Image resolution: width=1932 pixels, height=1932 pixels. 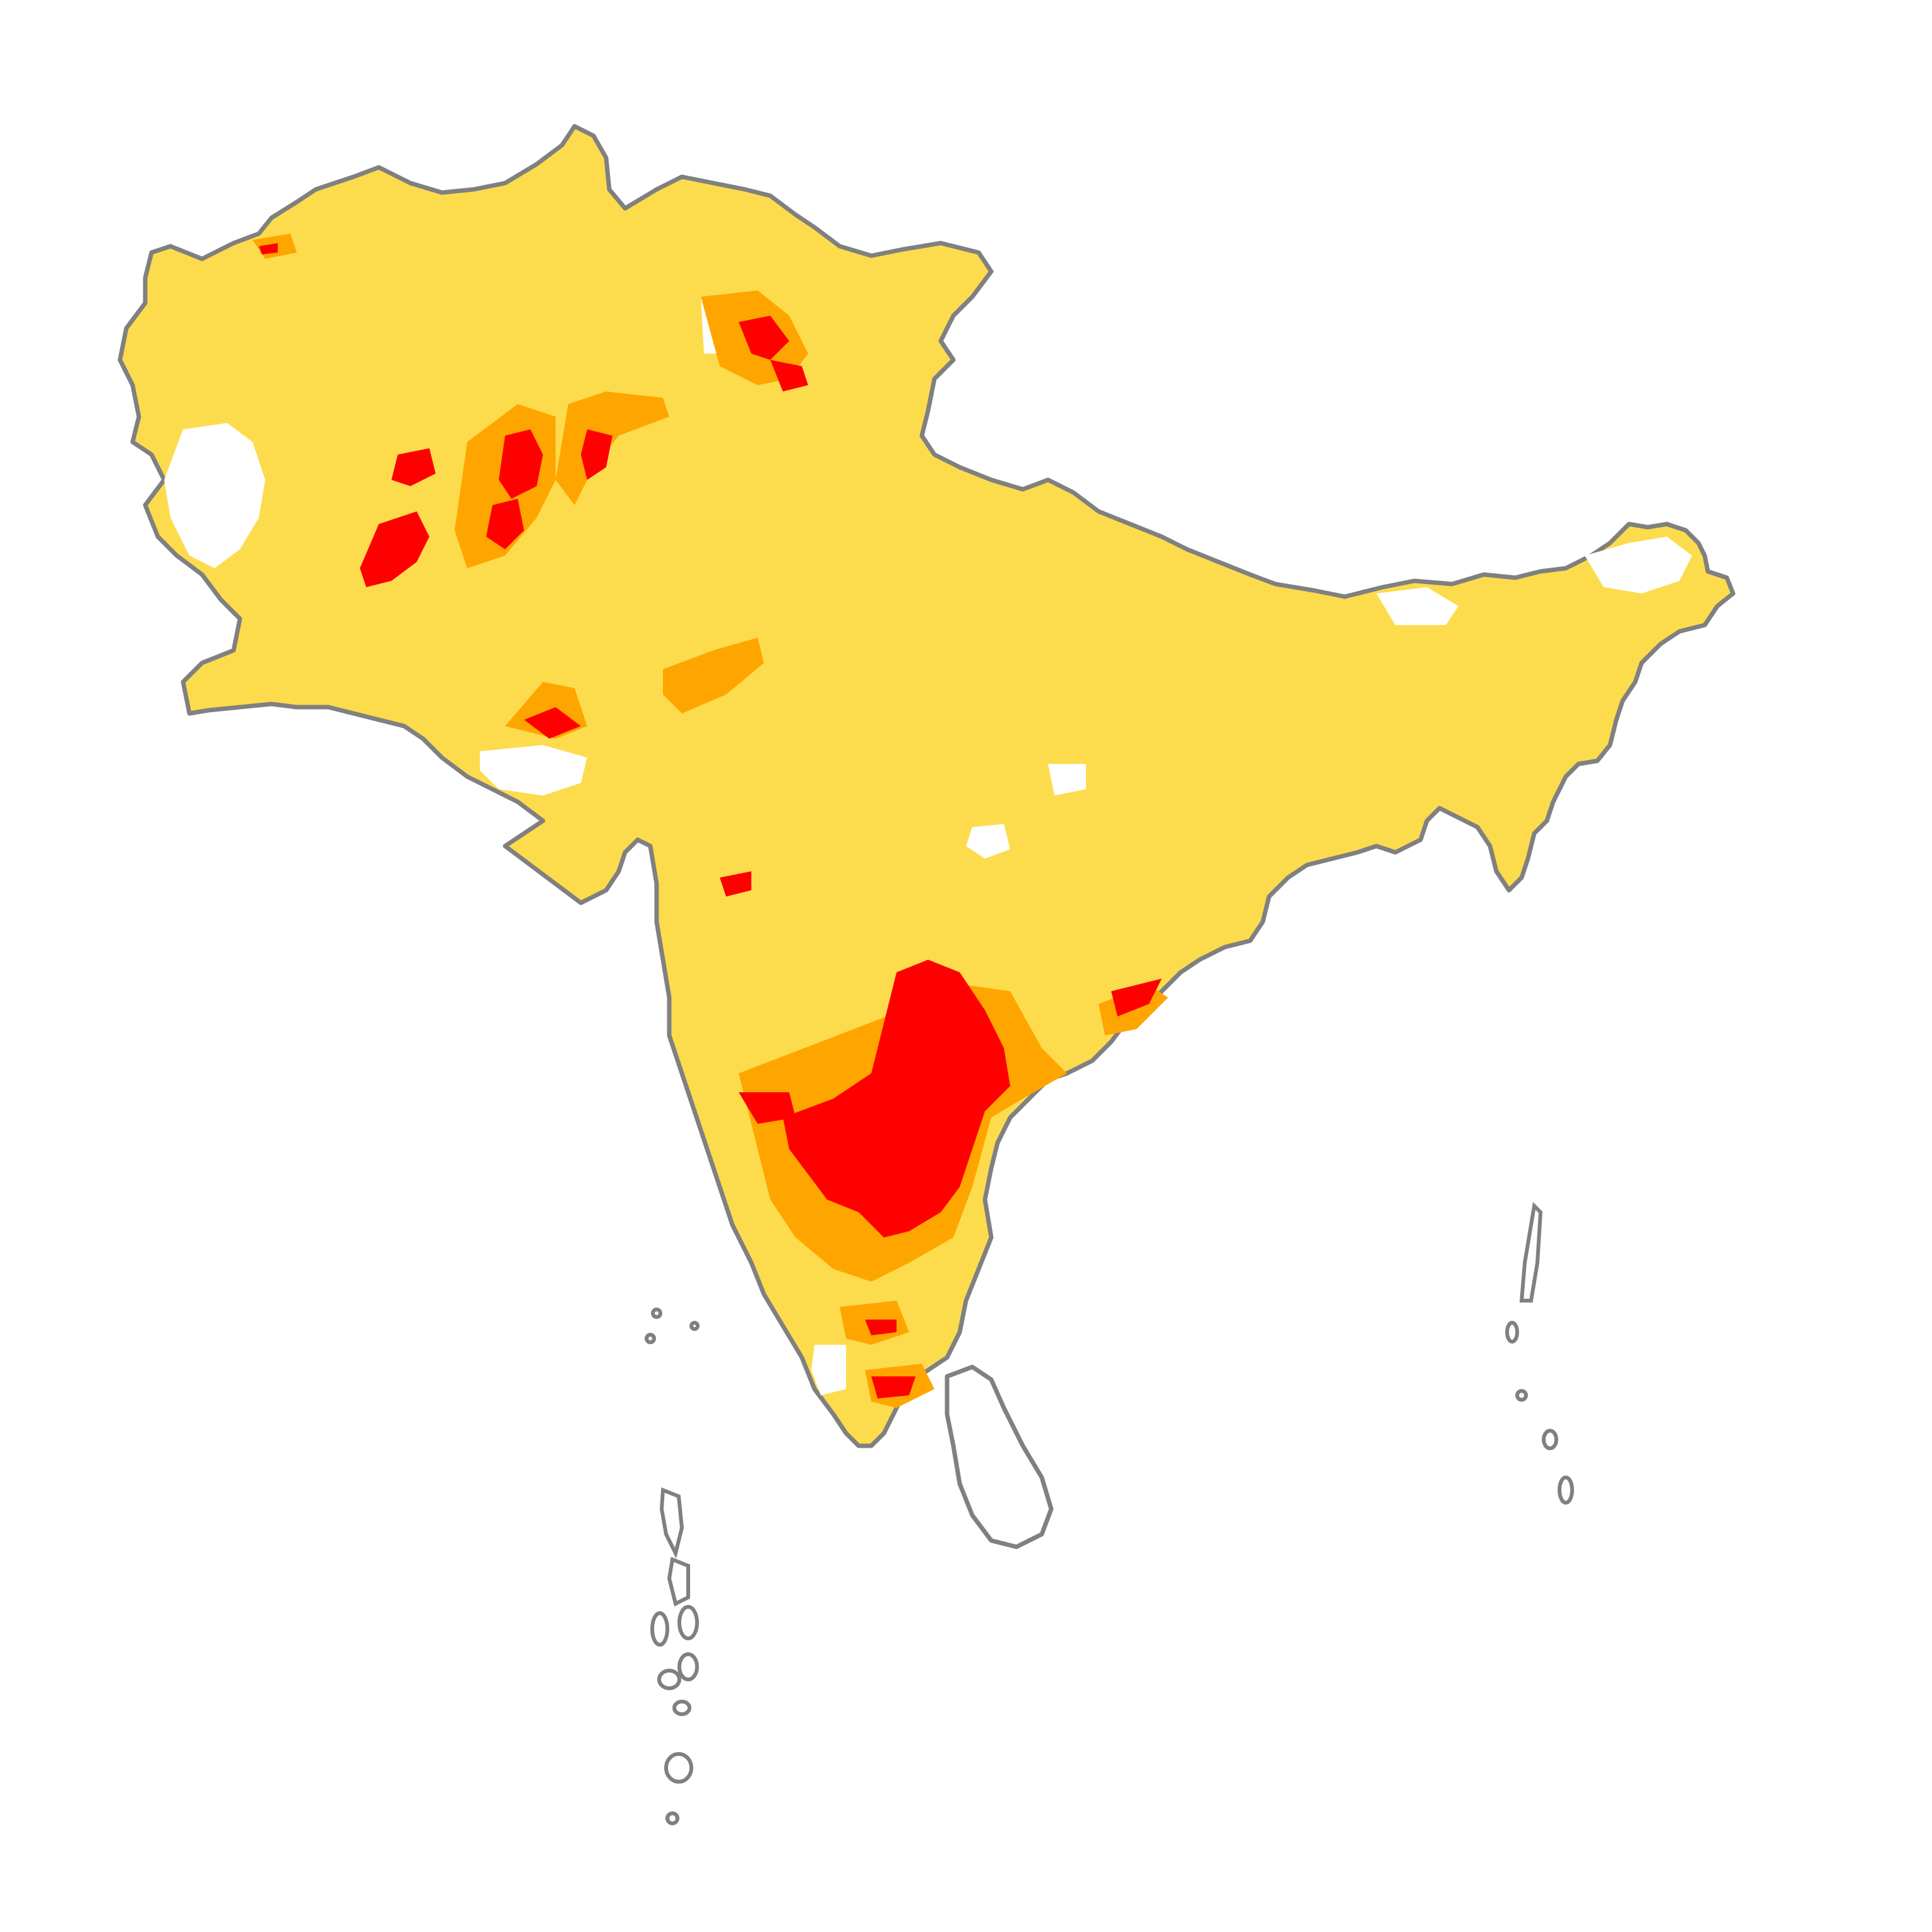 What do you see at coordinates (713, 675) in the screenshot?
I see `medium-patch-rajasthan` at bounding box center [713, 675].